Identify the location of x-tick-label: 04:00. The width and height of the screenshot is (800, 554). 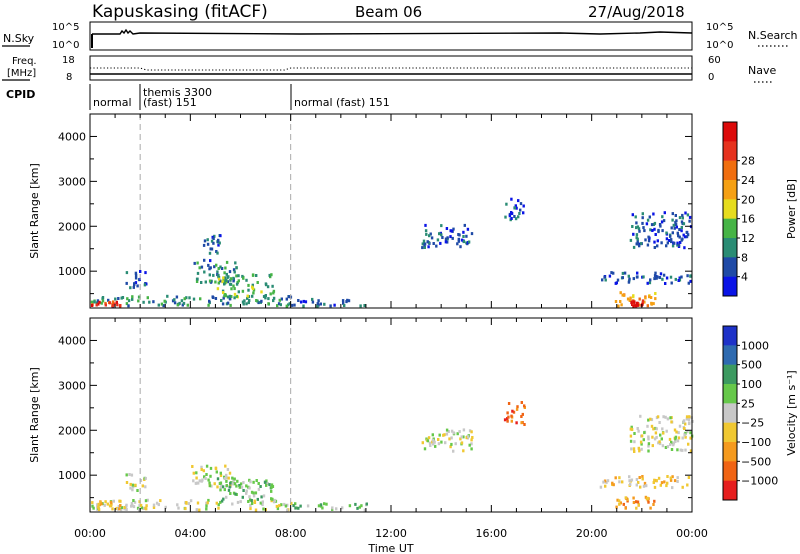
(190, 533).